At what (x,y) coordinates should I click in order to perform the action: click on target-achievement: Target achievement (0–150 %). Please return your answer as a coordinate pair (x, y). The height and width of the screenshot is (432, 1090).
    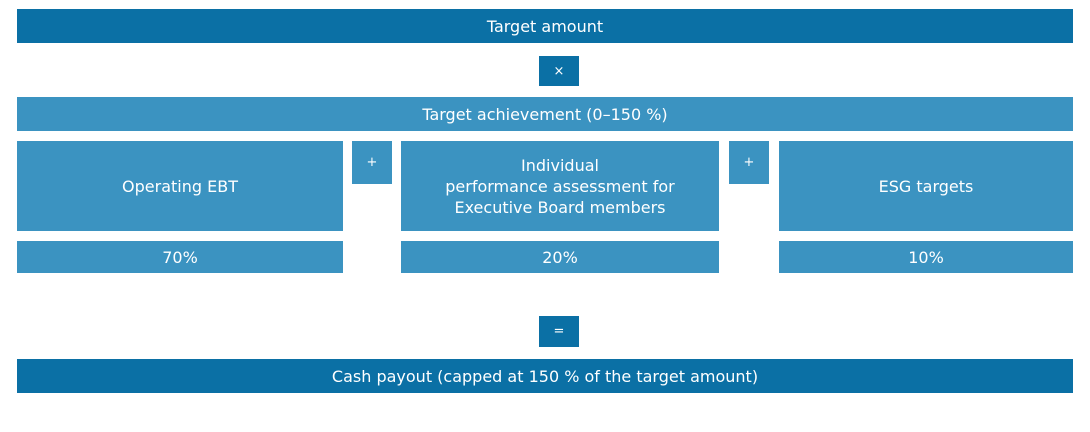
    Looking at the image, I should click on (545, 114).